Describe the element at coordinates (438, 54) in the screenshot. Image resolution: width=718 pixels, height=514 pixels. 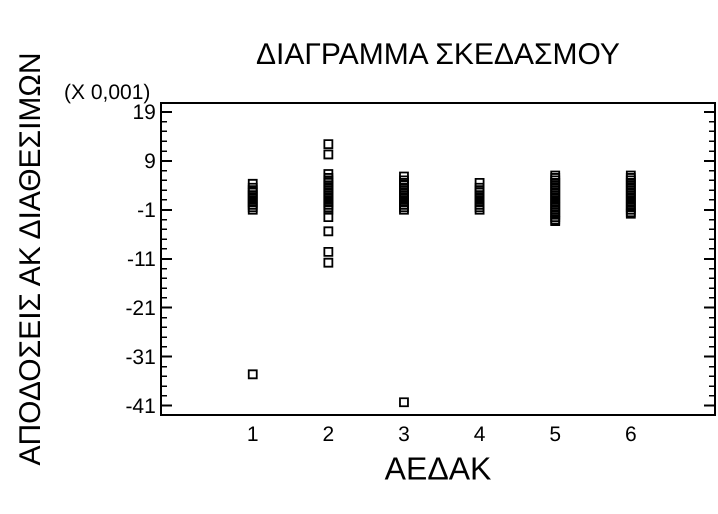
I see `chart-title: ΔΙΑΓΡΑΜΜΑ ΣΚΕΔΑΣΜΟΥ` at that location.